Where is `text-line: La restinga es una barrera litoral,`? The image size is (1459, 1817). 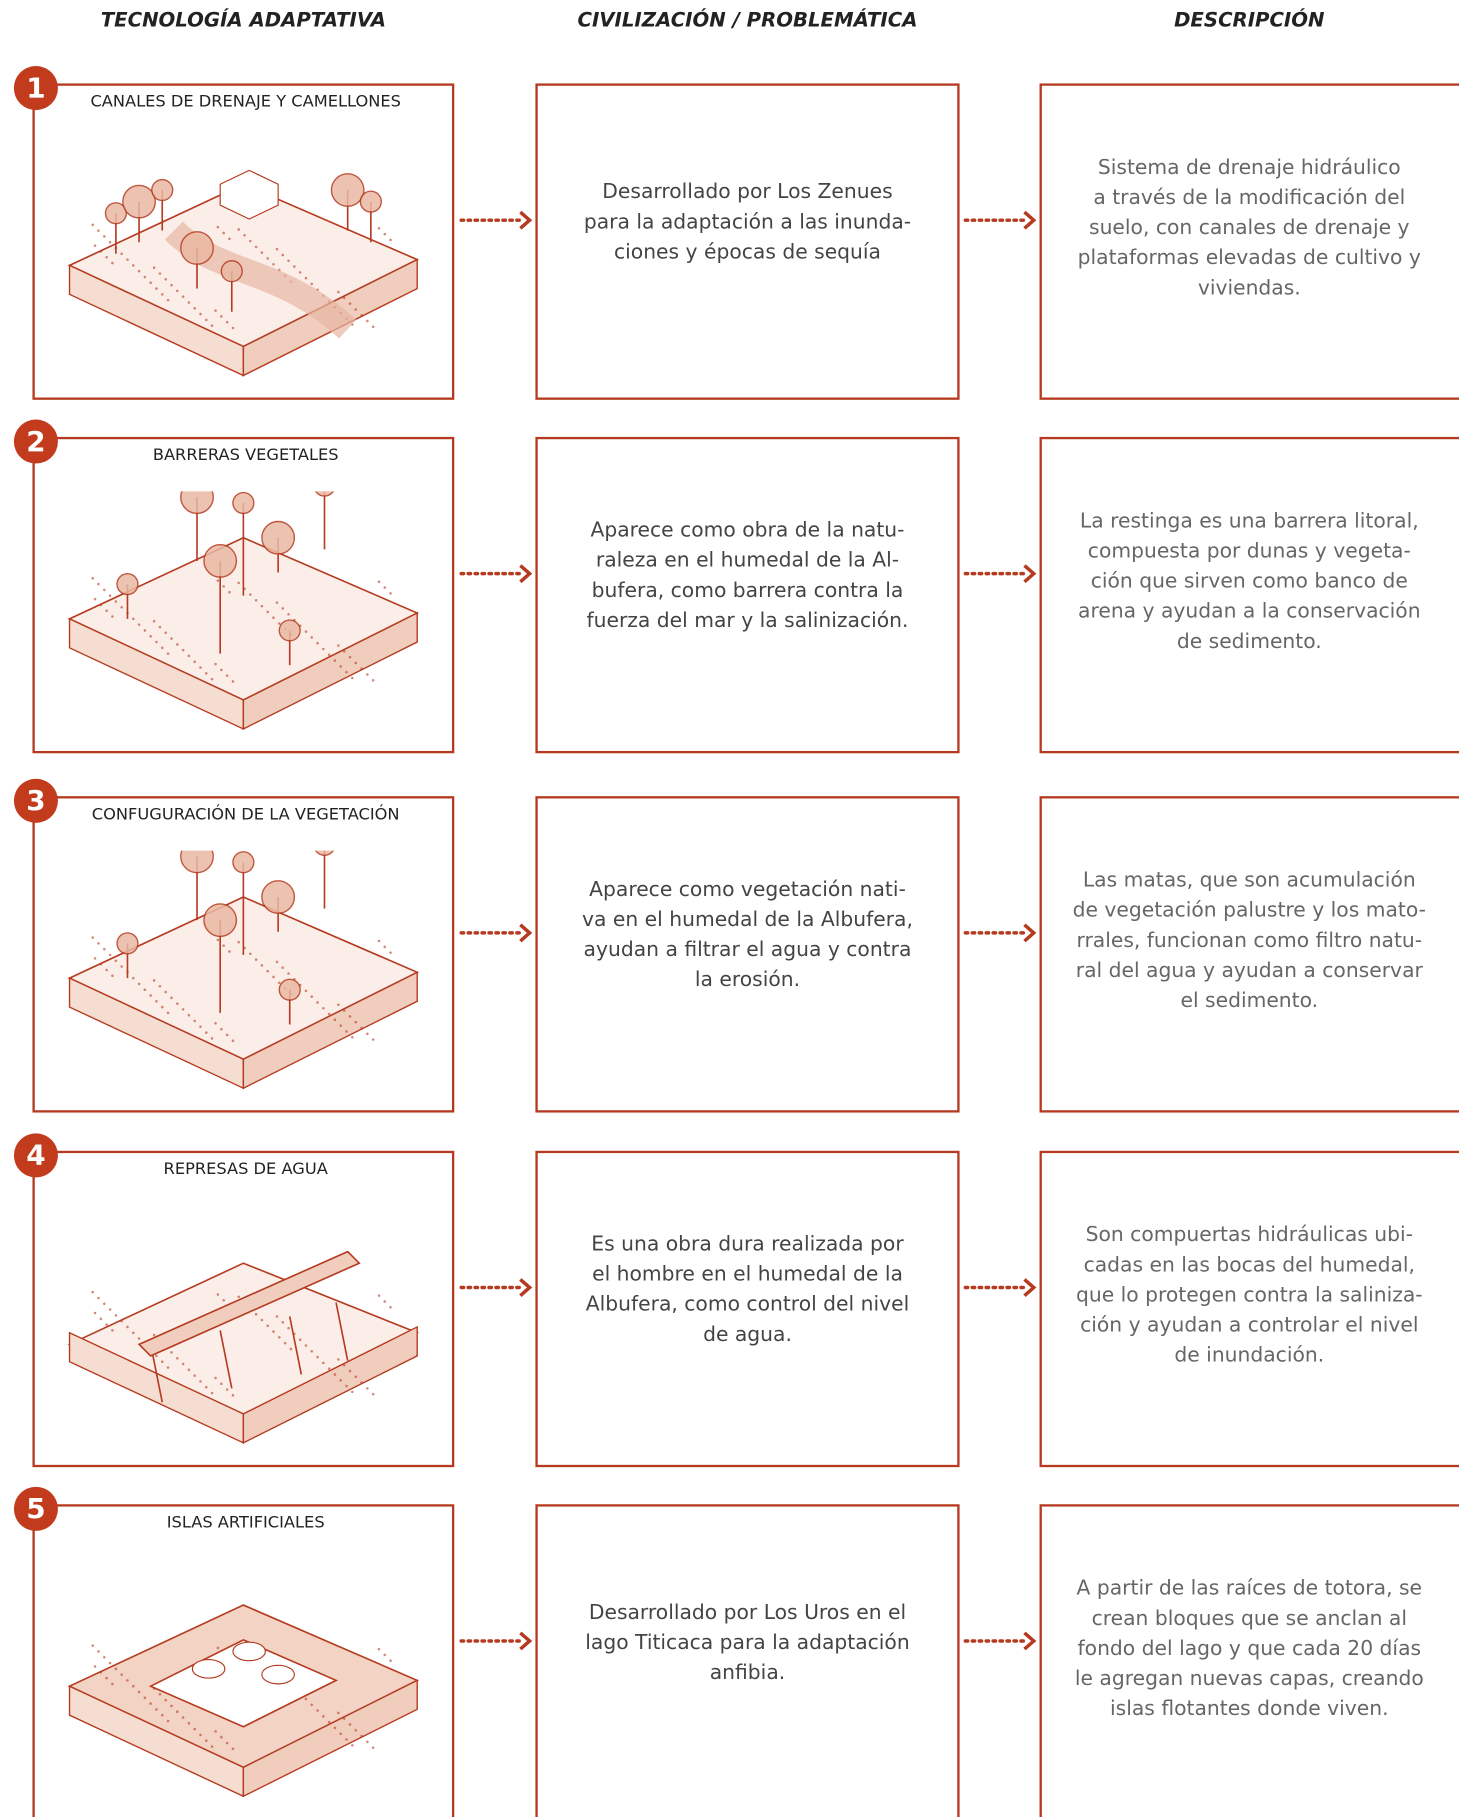 text-line: La restinga es una barrera litoral, is located at coordinates (1249, 521).